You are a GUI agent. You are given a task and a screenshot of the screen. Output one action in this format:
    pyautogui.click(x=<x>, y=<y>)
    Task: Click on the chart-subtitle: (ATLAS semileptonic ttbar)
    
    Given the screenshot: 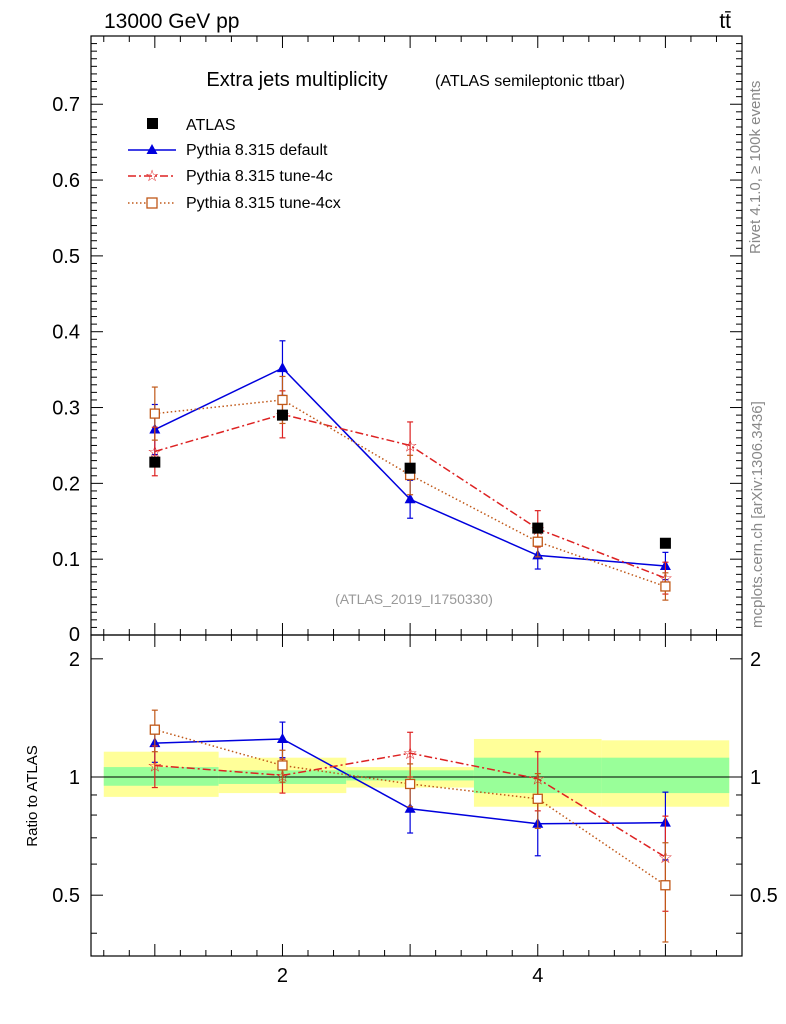 What is the action you would take?
    pyautogui.click(x=530, y=81)
    